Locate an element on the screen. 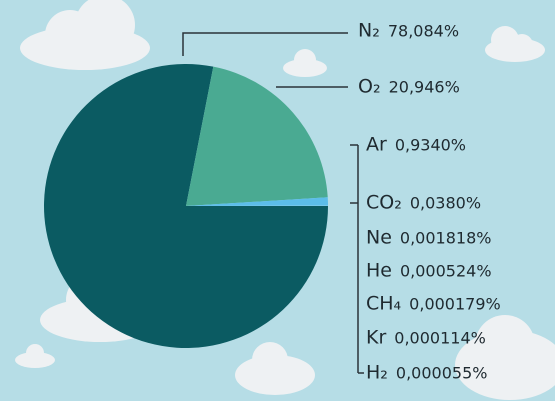  value-label: 0,000179% is located at coordinates (455, 304).